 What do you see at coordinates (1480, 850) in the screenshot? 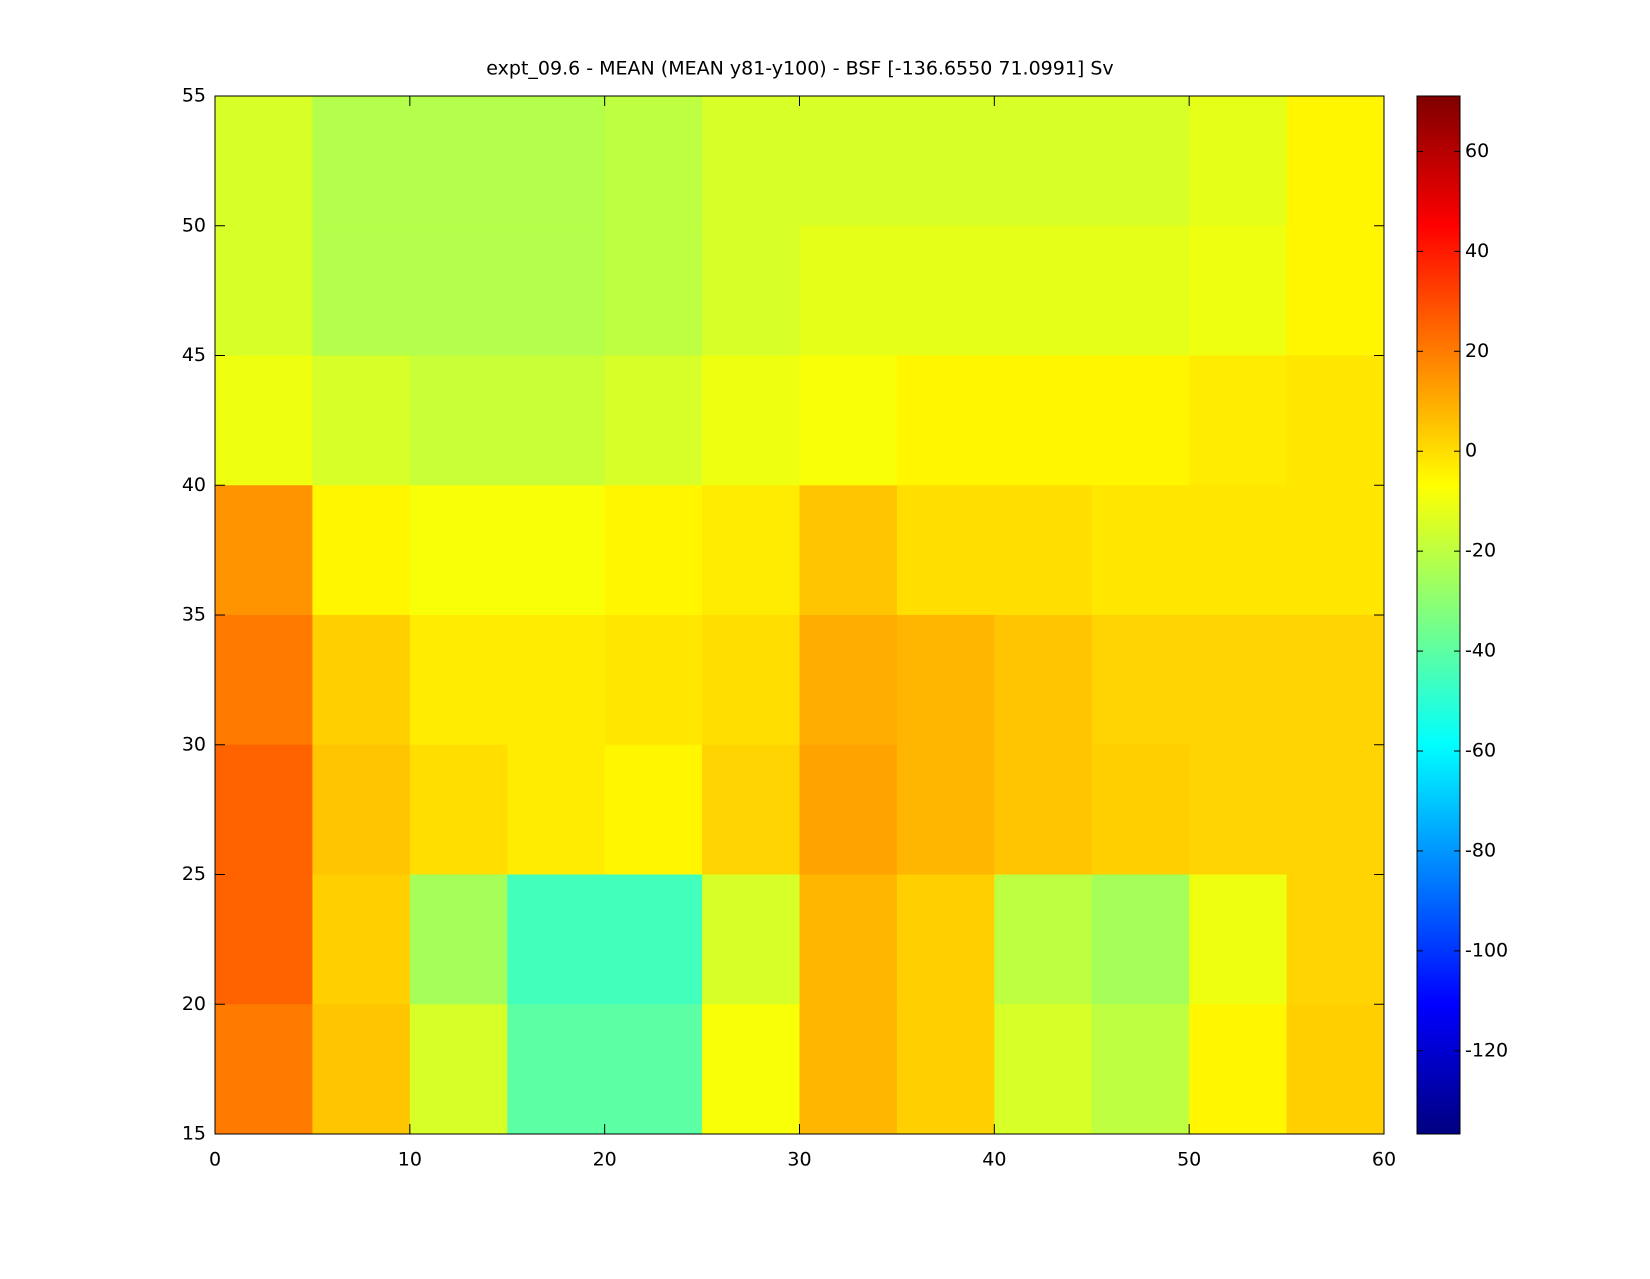
I see `colorbar-tick-label: -80` at bounding box center [1480, 850].